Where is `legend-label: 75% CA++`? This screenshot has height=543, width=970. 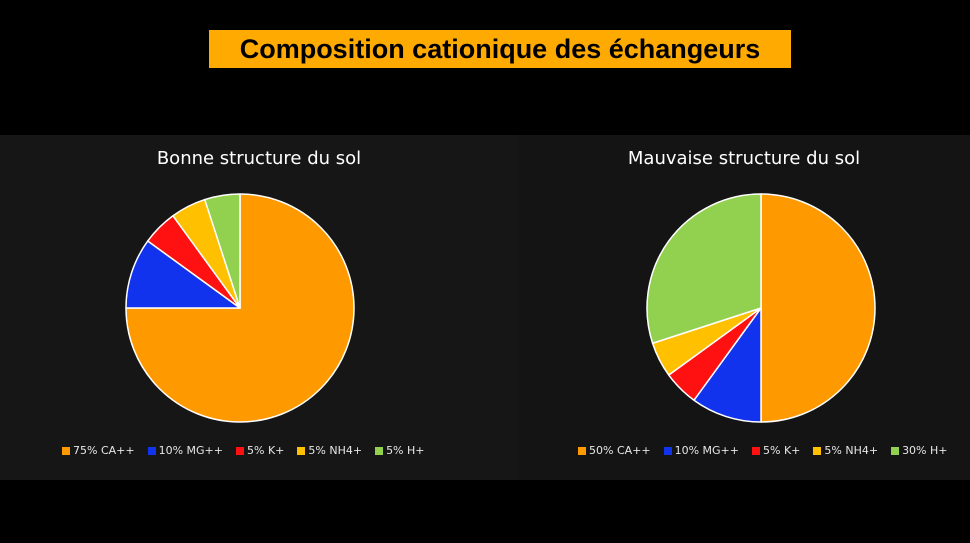 legend-label: 75% CA++ is located at coordinates (104, 450).